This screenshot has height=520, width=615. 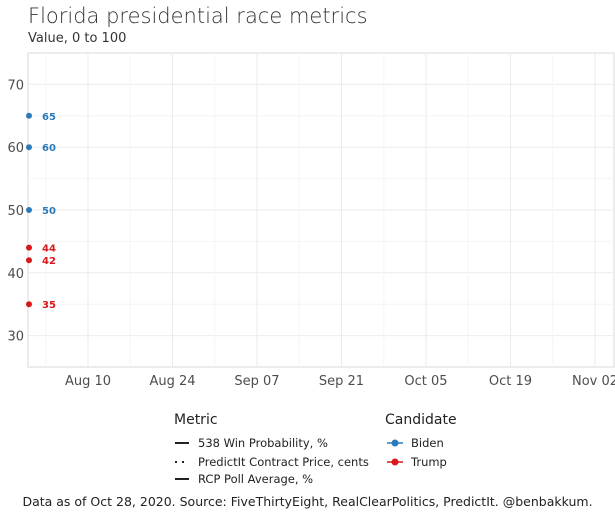 I want to click on legend-item-predictit: PredictIt Contract Price, cents, so click(x=270, y=462).